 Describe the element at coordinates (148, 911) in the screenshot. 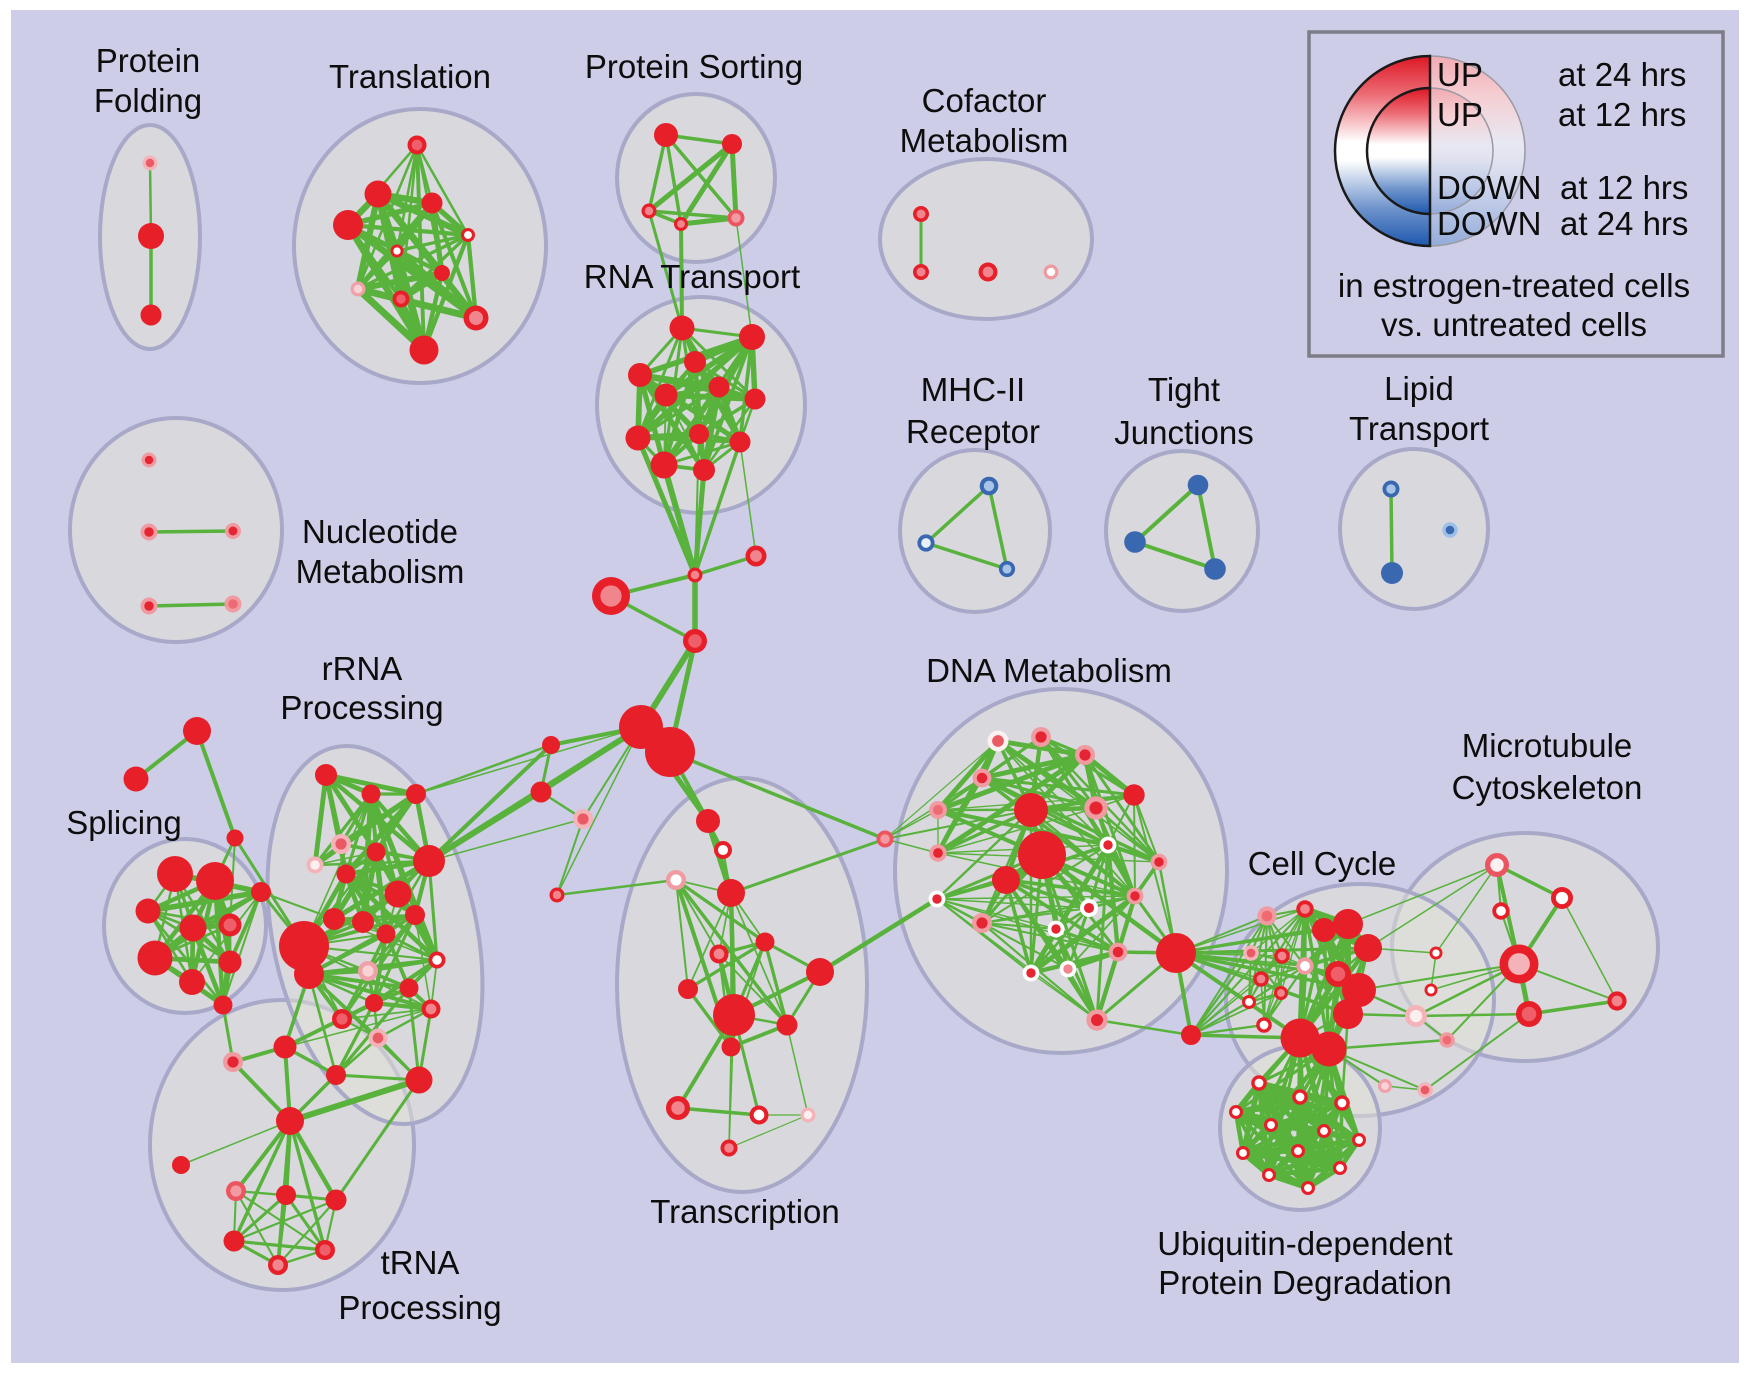

I see `node-sp3` at that location.